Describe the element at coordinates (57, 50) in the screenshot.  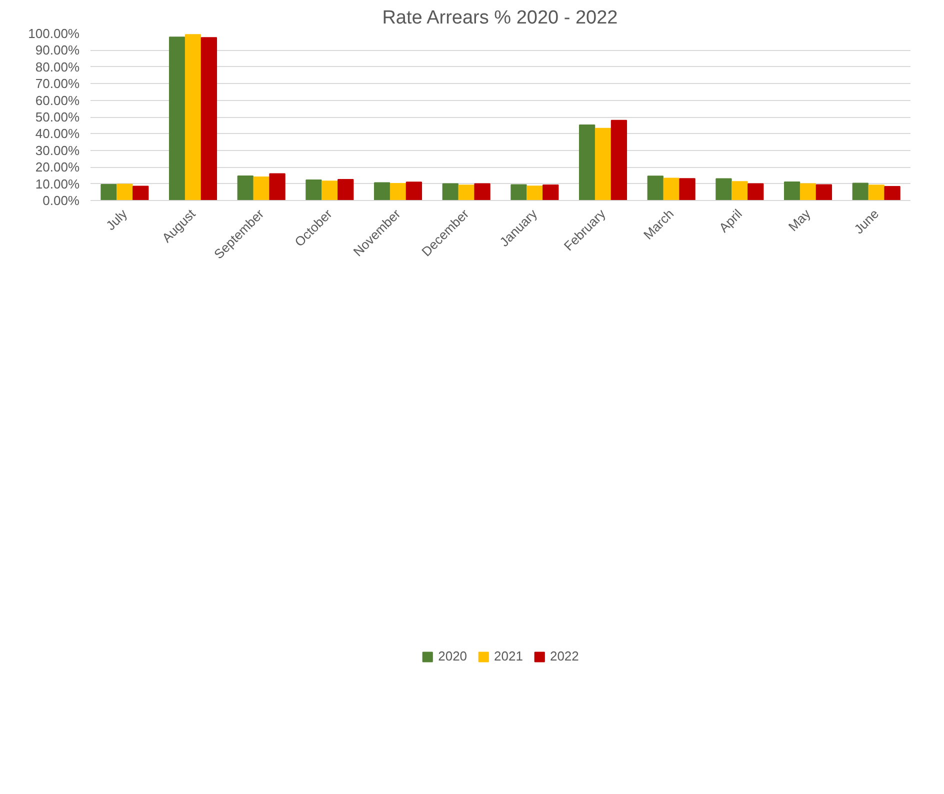
I see `y-tick-label: 90.00%` at that location.